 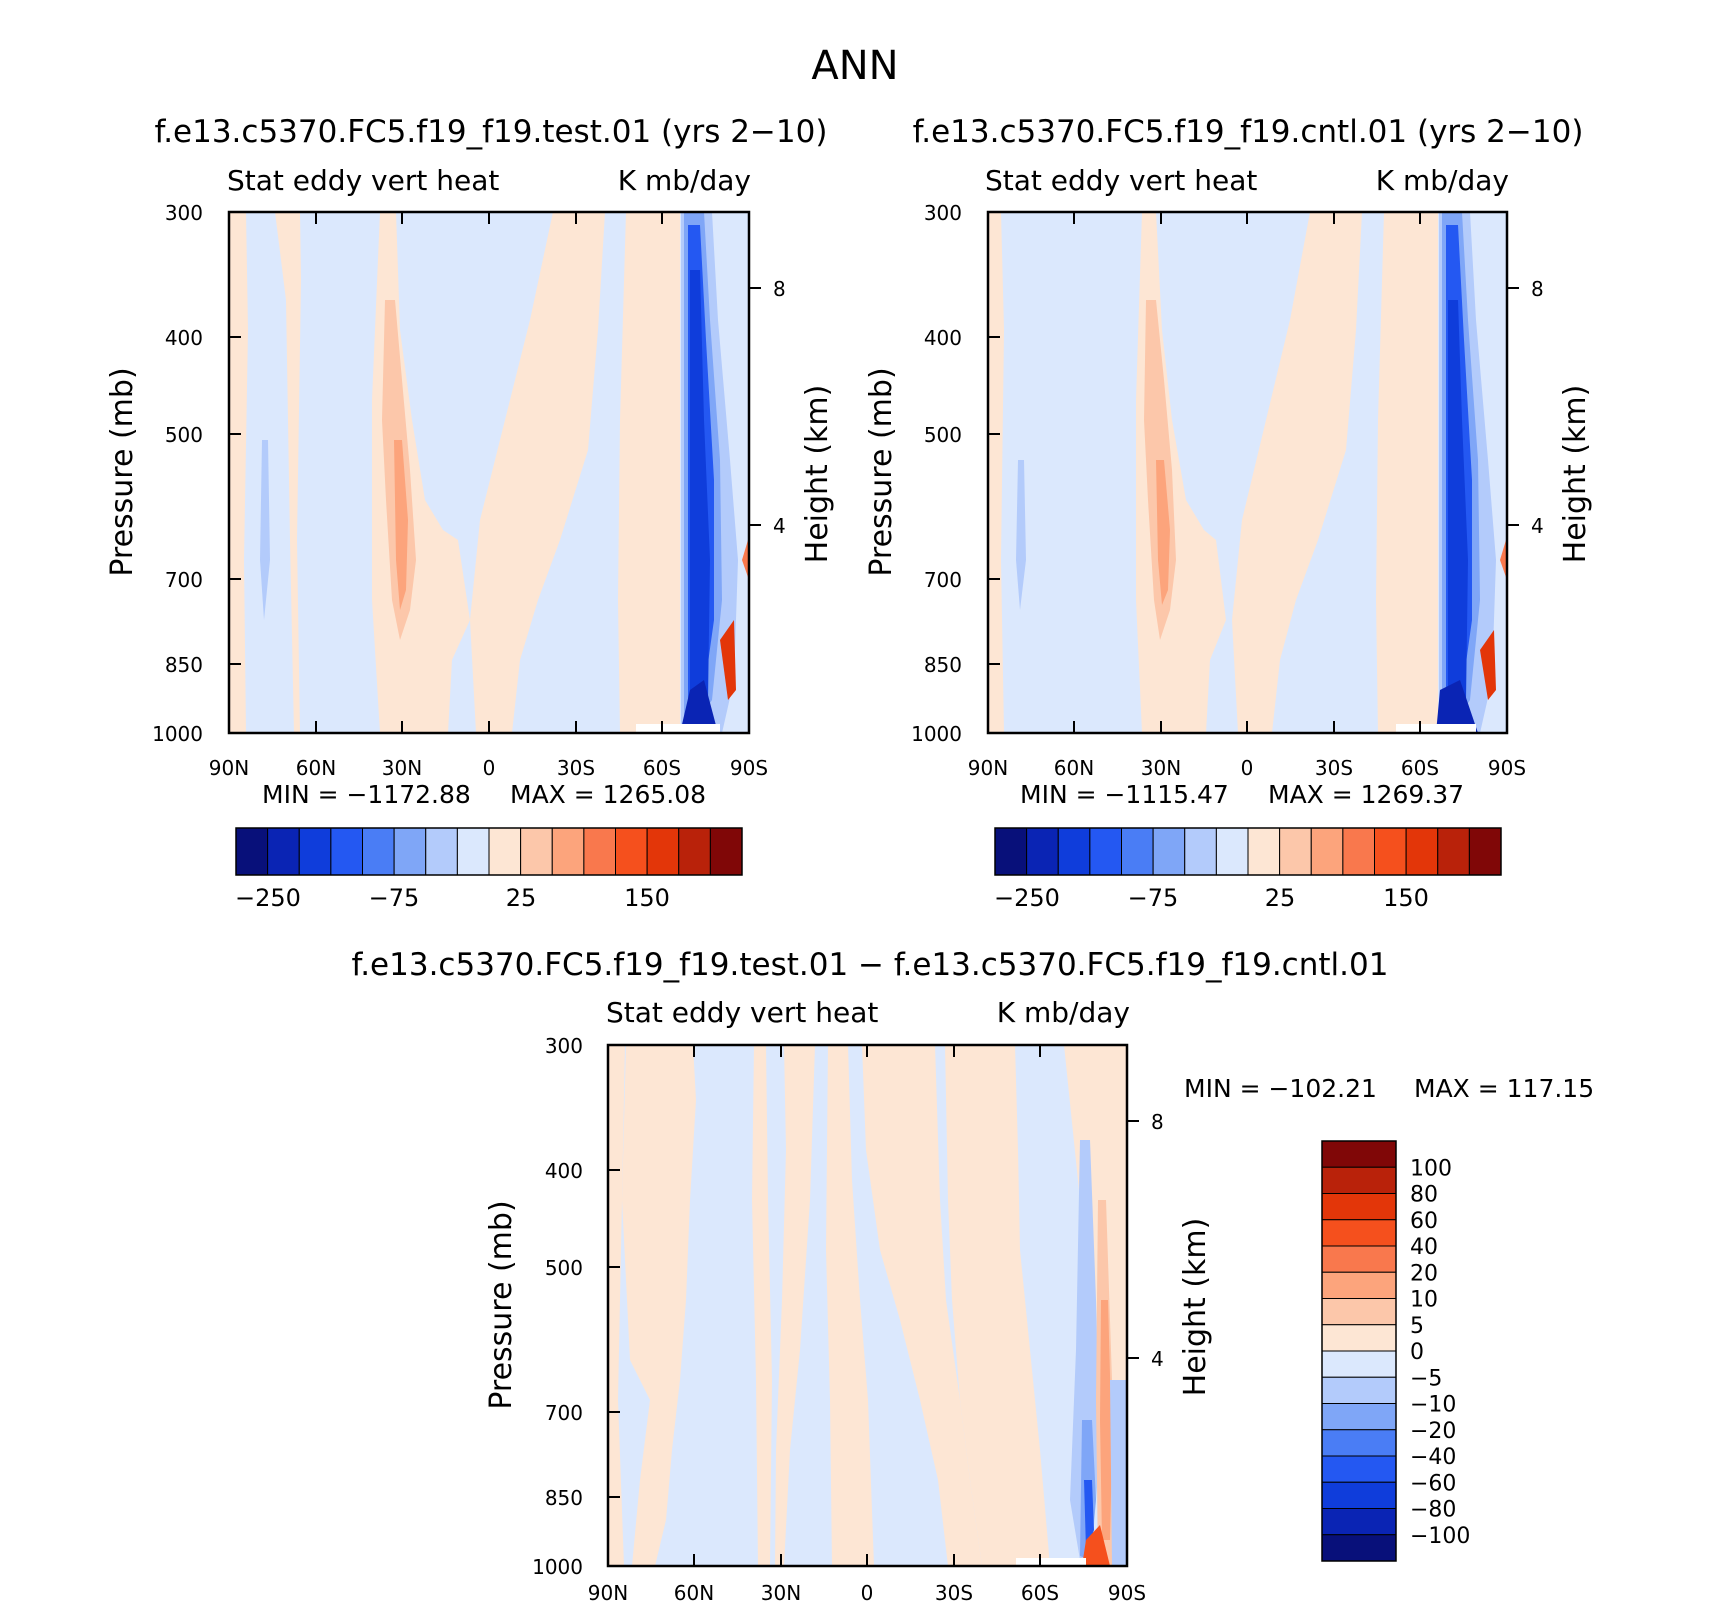 I want to click on y-axis-label: Pressure (mb), so click(x=501, y=1304).